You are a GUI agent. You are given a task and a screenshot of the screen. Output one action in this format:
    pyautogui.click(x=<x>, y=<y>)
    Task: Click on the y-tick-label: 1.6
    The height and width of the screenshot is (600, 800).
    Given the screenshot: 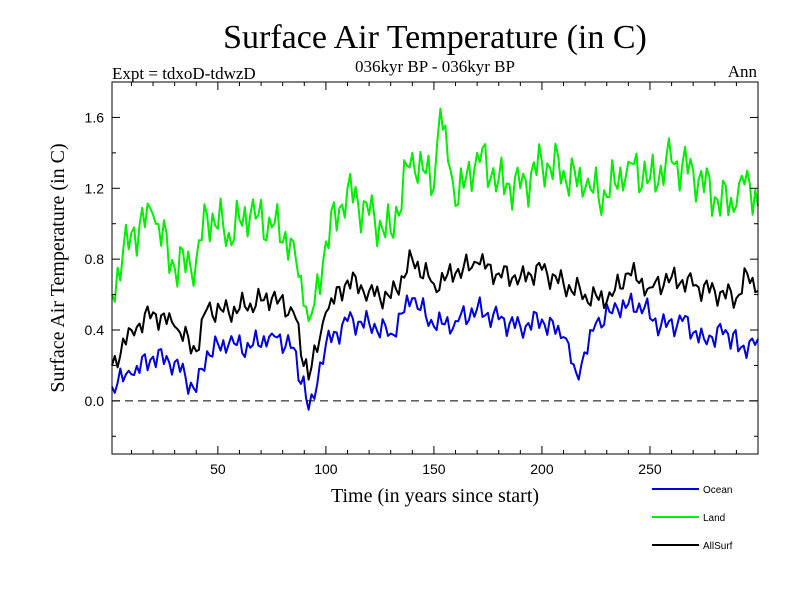 What is the action you would take?
    pyautogui.click(x=95, y=117)
    